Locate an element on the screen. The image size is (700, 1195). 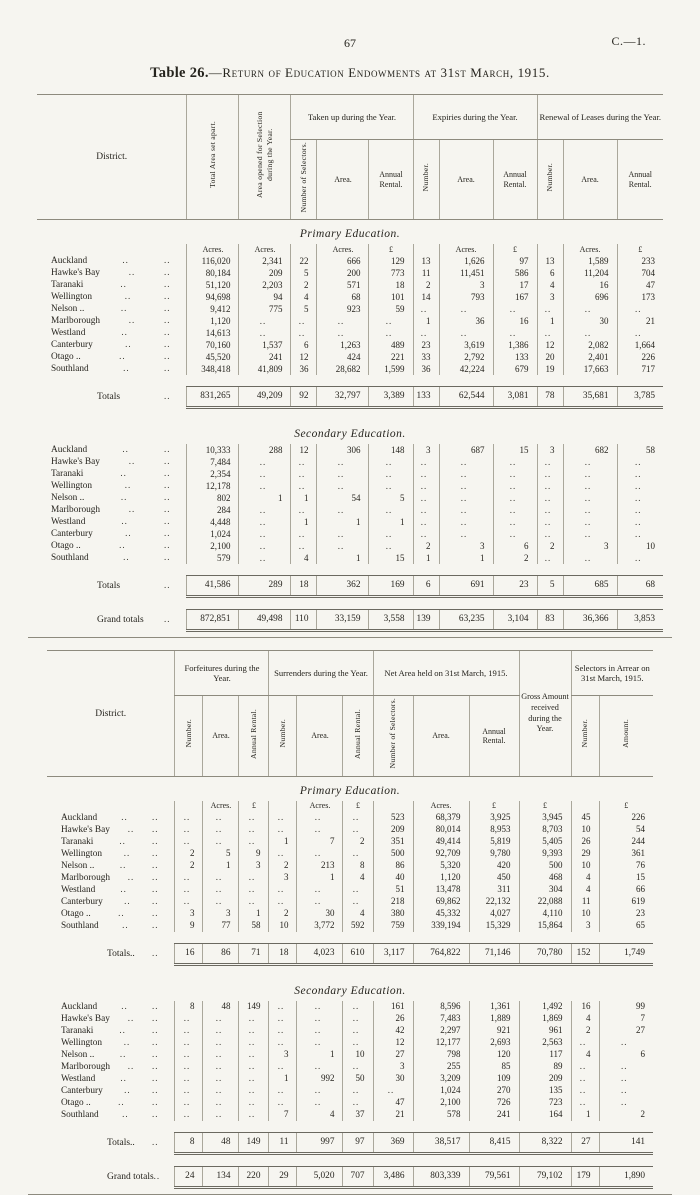
value-cell: 141 is located at coordinates (626, 1143).